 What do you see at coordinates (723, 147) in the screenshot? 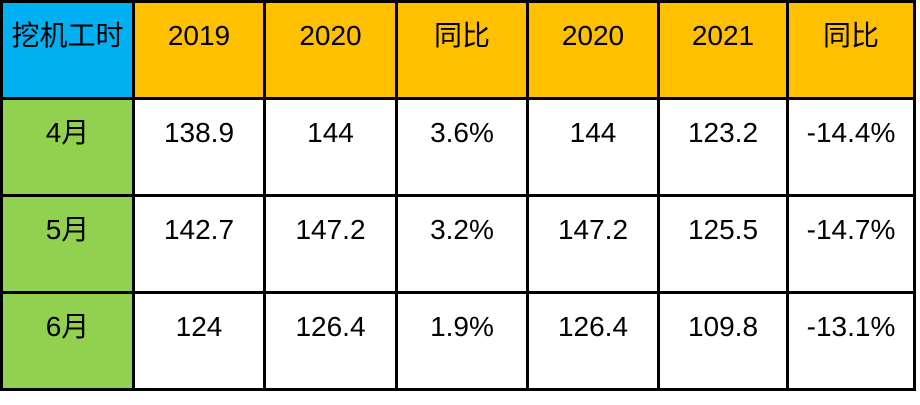
I see `value-cell: 123.2` at bounding box center [723, 147].